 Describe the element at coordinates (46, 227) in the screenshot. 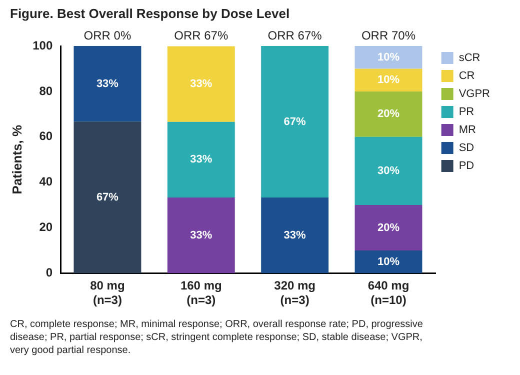

I see `y-tick-label: 20` at that location.